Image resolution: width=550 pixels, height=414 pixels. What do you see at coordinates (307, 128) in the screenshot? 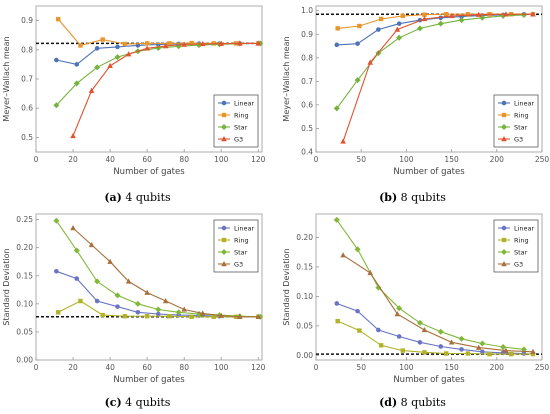
I see `y-tick-label: 0.5` at bounding box center [307, 128].